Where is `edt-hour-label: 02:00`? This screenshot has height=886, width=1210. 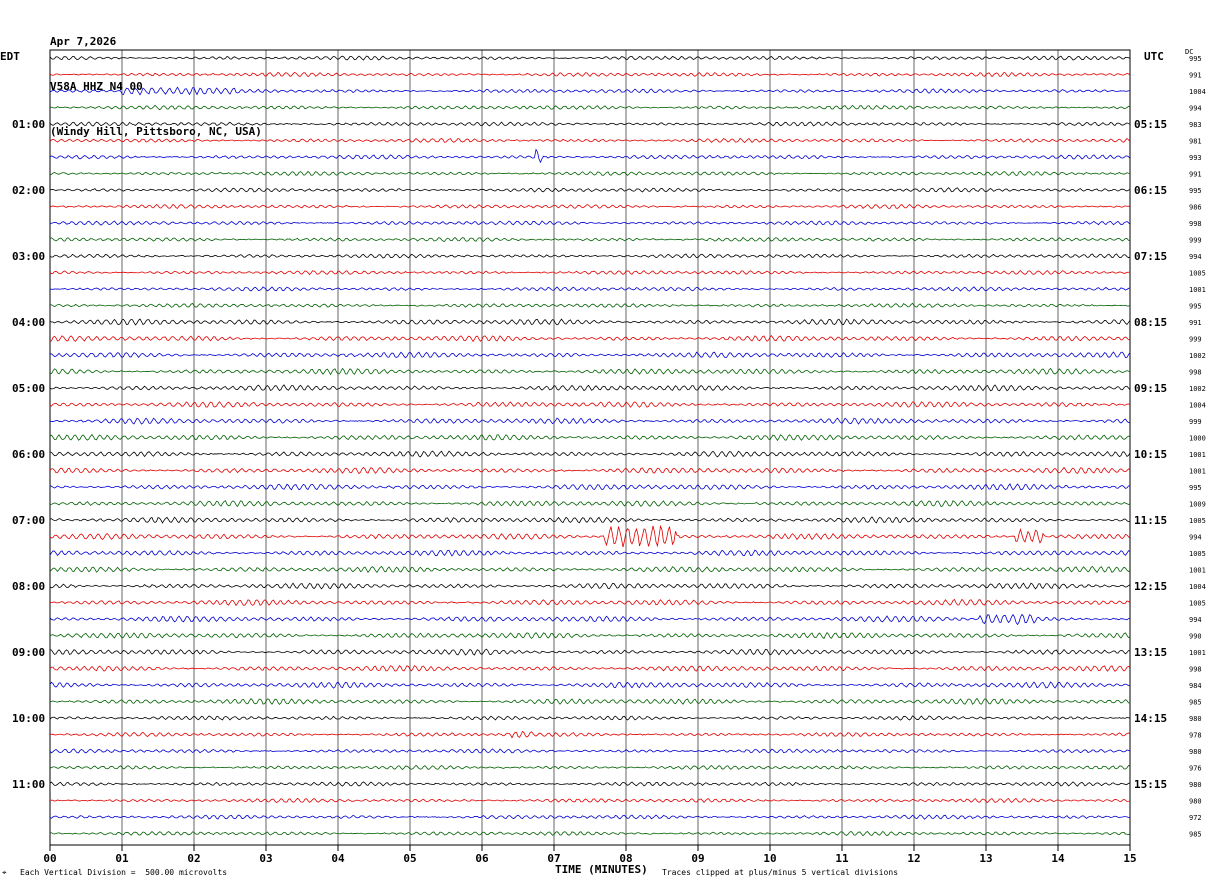 edt-hour-label: 02:00 is located at coordinates (28, 190).